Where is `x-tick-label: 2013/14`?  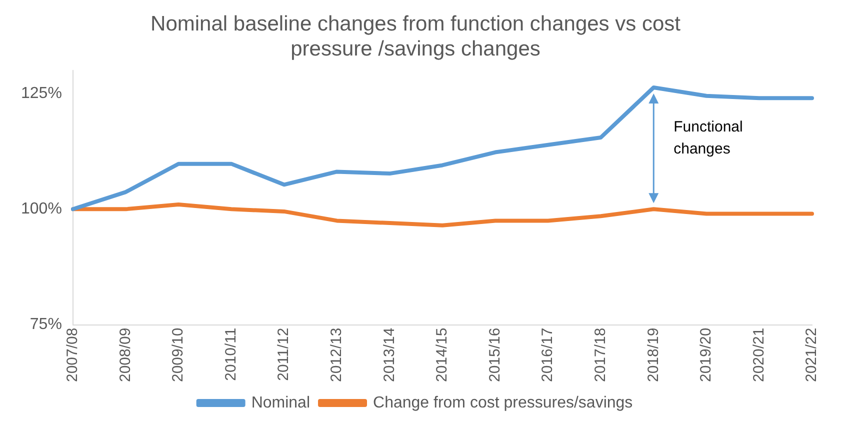
x-tick-label: 2013/14 is located at coordinates (389, 355).